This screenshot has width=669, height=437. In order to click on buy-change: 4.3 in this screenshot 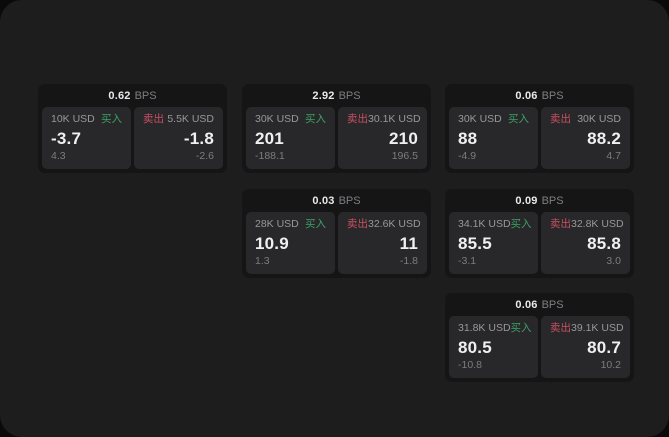, I will do `click(58, 156)`.